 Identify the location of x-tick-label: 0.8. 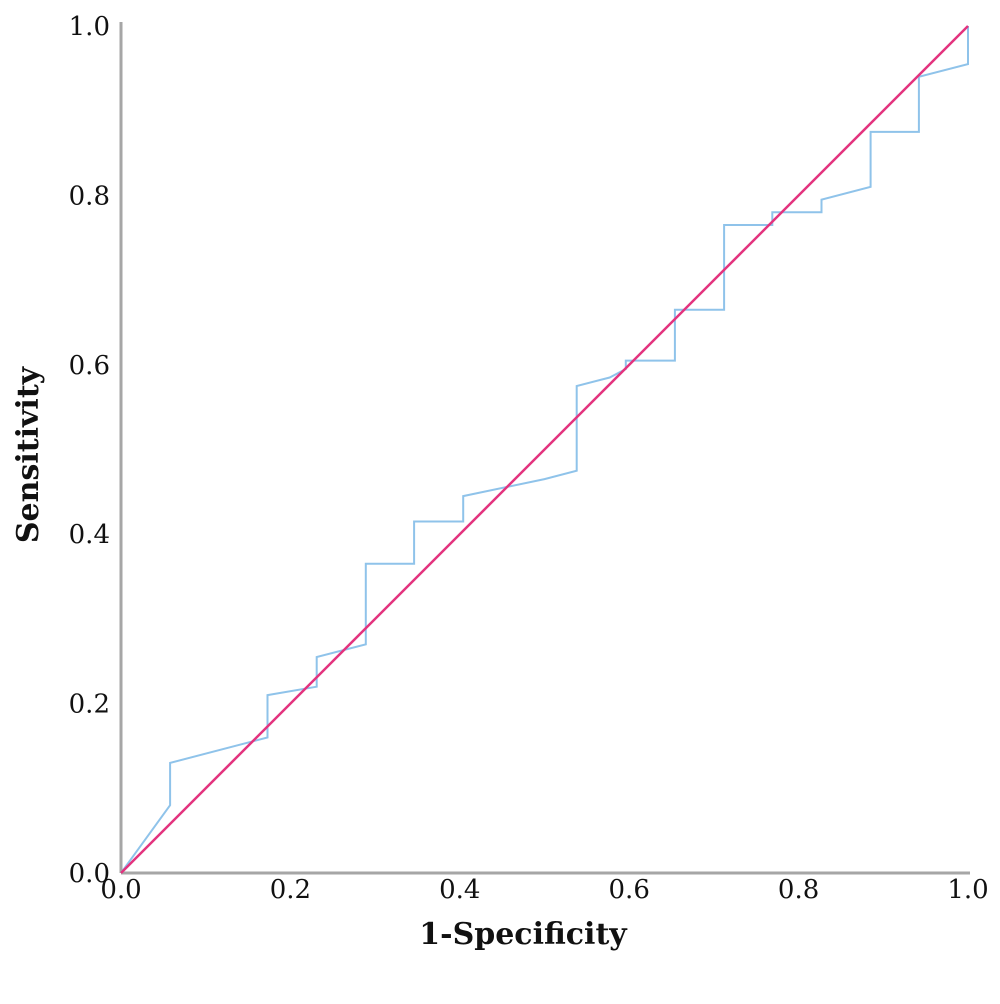
(798, 890).